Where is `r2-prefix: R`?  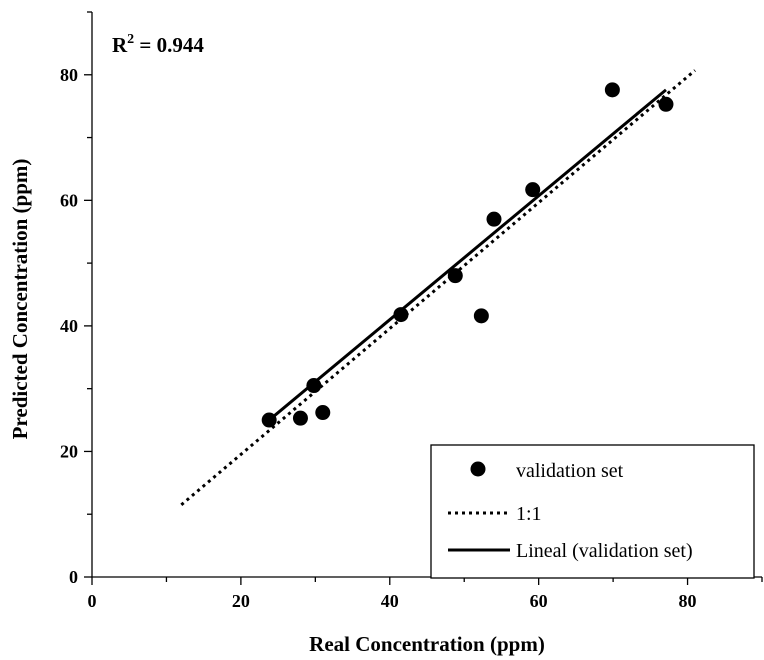 r2-prefix: R is located at coordinates (120, 45).